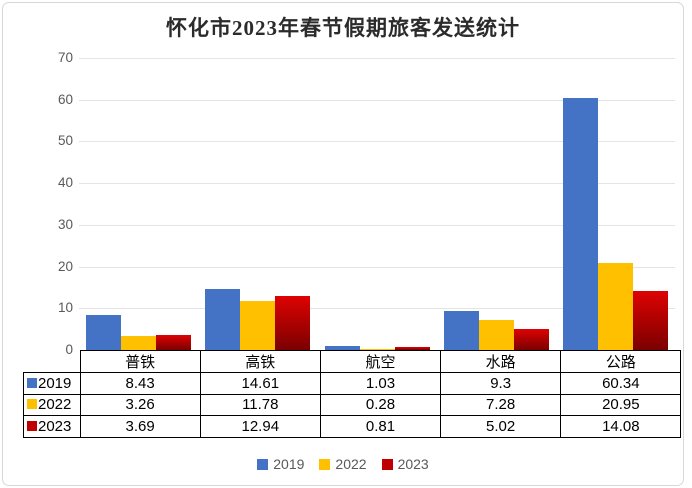 The image size is (692, 488). I want to click on bar-2023-公路, so click(650, 320).